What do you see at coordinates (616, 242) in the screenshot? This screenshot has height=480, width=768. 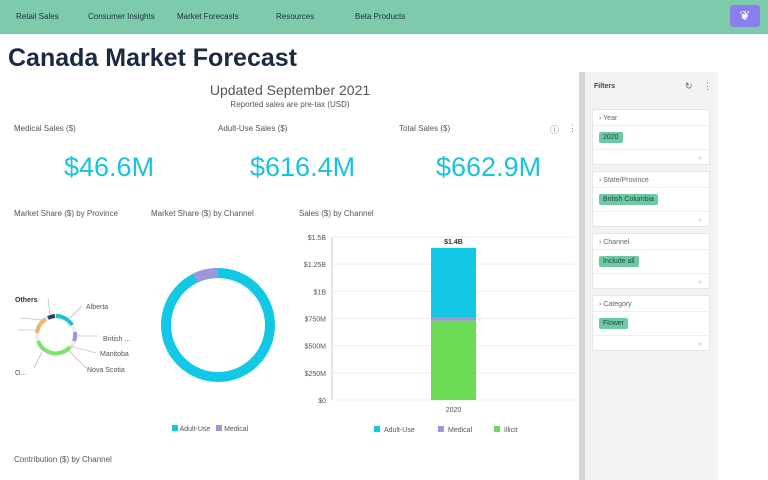 I see `filter-label: Channel` at bounding box center [616, 242].